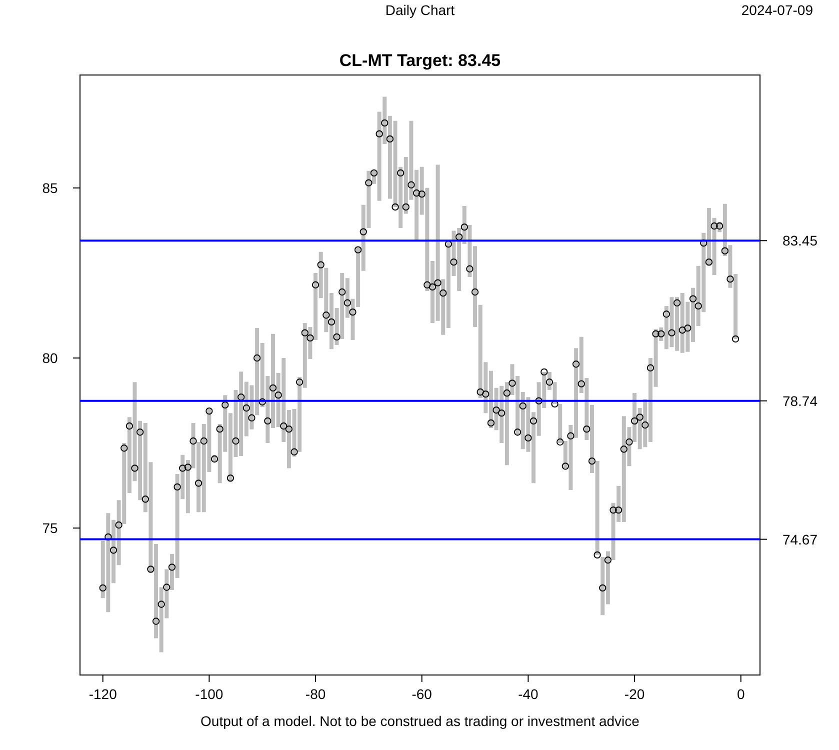  What do you see at coordinates (420, 721) in the screenshot?
I see `text: Output of a model. Not to be construed as trading or investment advice` at bounding box center [420, 721].